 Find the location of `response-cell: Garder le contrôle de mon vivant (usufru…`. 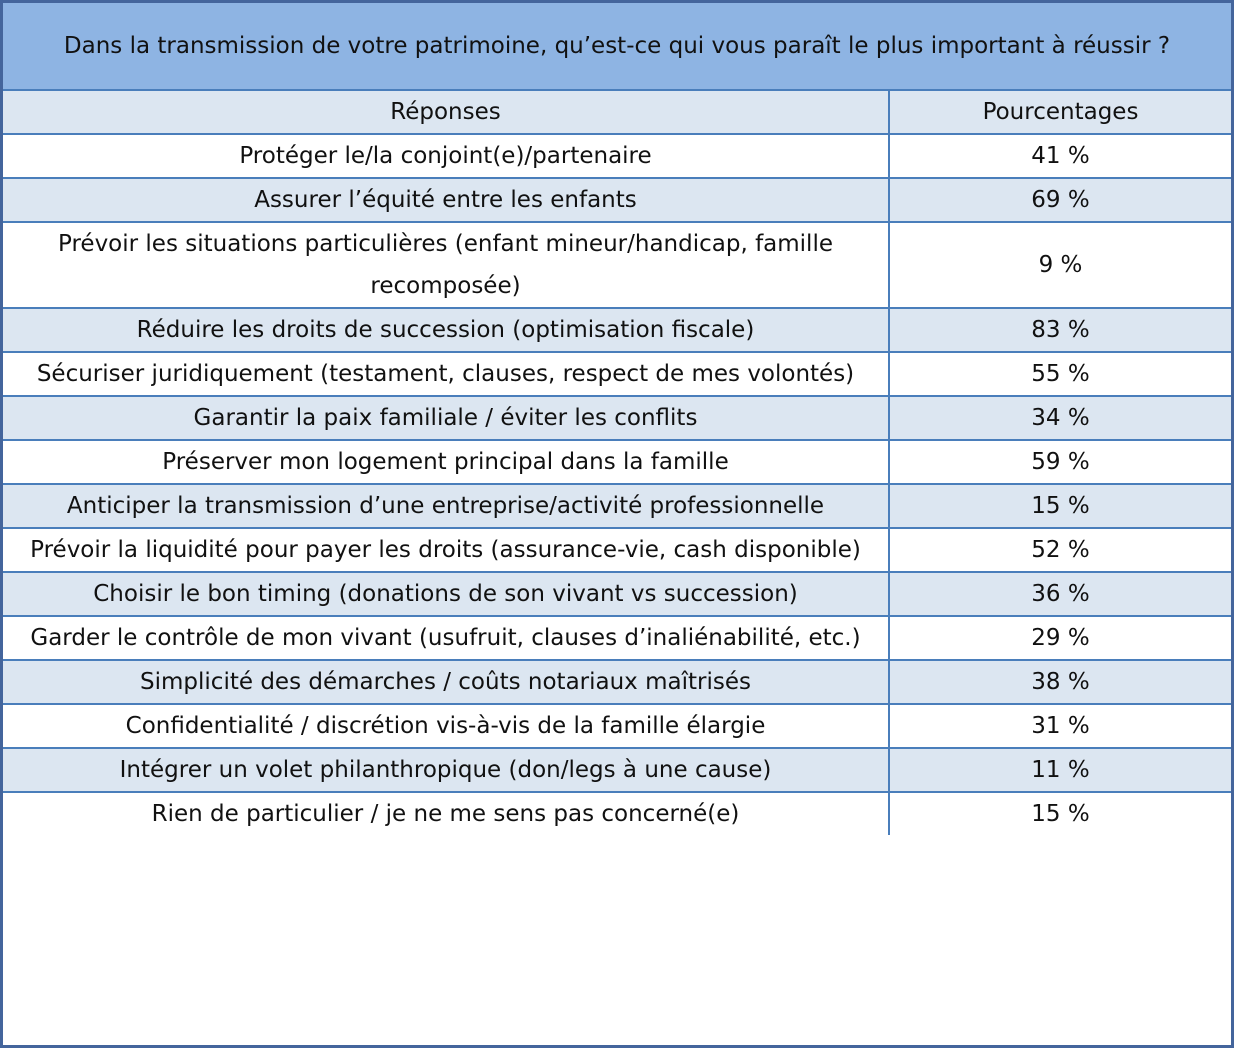

response-cell: Garder le contrôle de mon vivant (usufru… is located at coordinates (446, 638).